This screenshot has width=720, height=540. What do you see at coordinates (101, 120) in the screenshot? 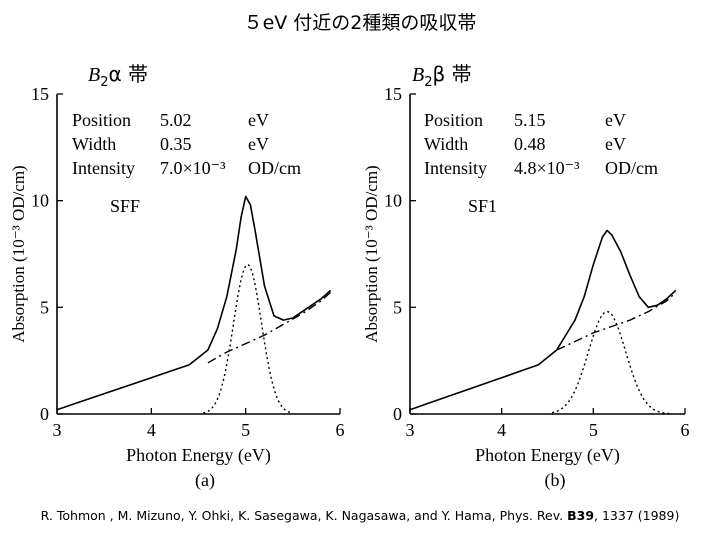
I see `panel-a-param-name: Position` at bounding box center [101, 120].